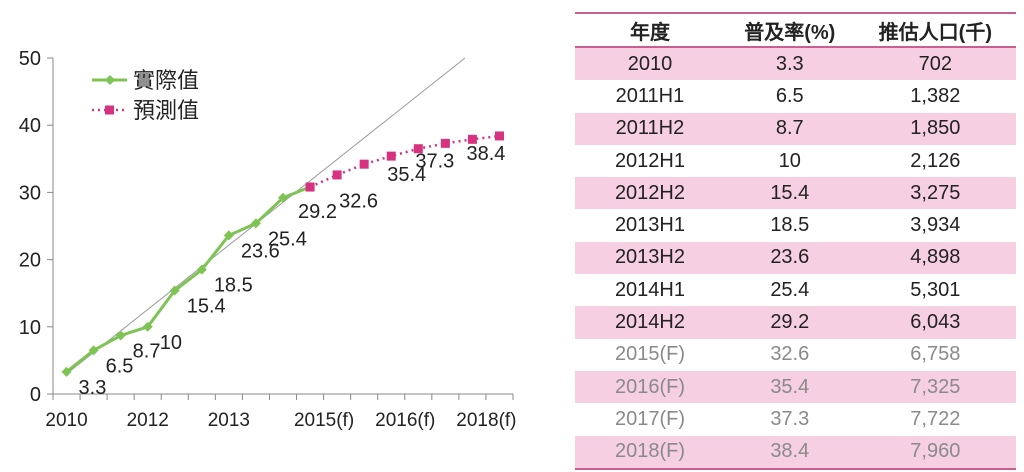 The image size is (1024, 472). What do you see at coordinates (649, 418) in the screenshot?
I see `cell-year: 2017(F)` at bounding box center [649, 418].